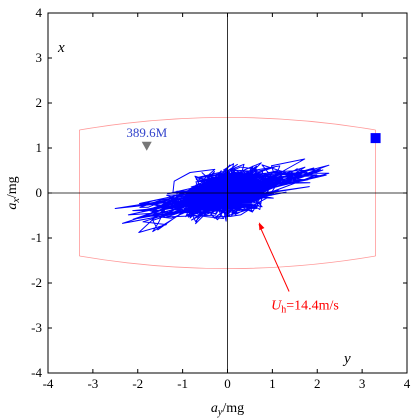 The height and width of the screenshot is (420, 415). Describe the element at coordinates (407, 383) in the screenshot. I see `x-tick-label: 4` at that location.